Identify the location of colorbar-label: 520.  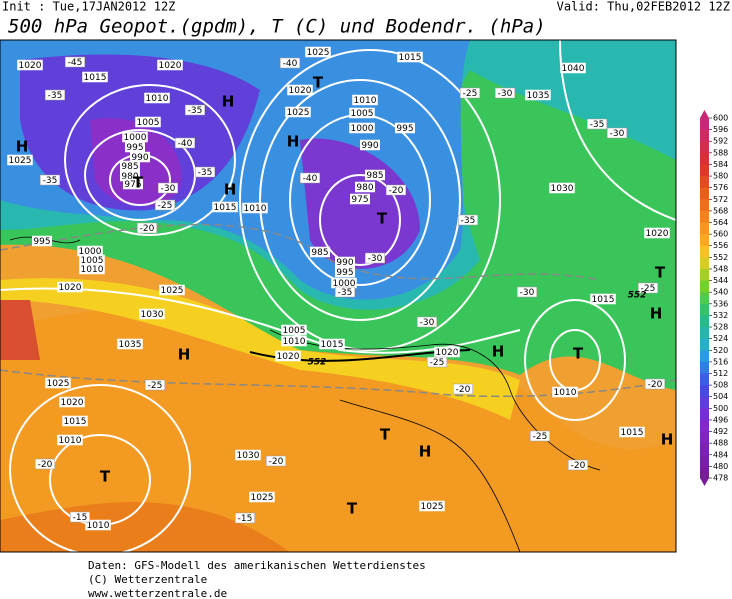
(720, 350).